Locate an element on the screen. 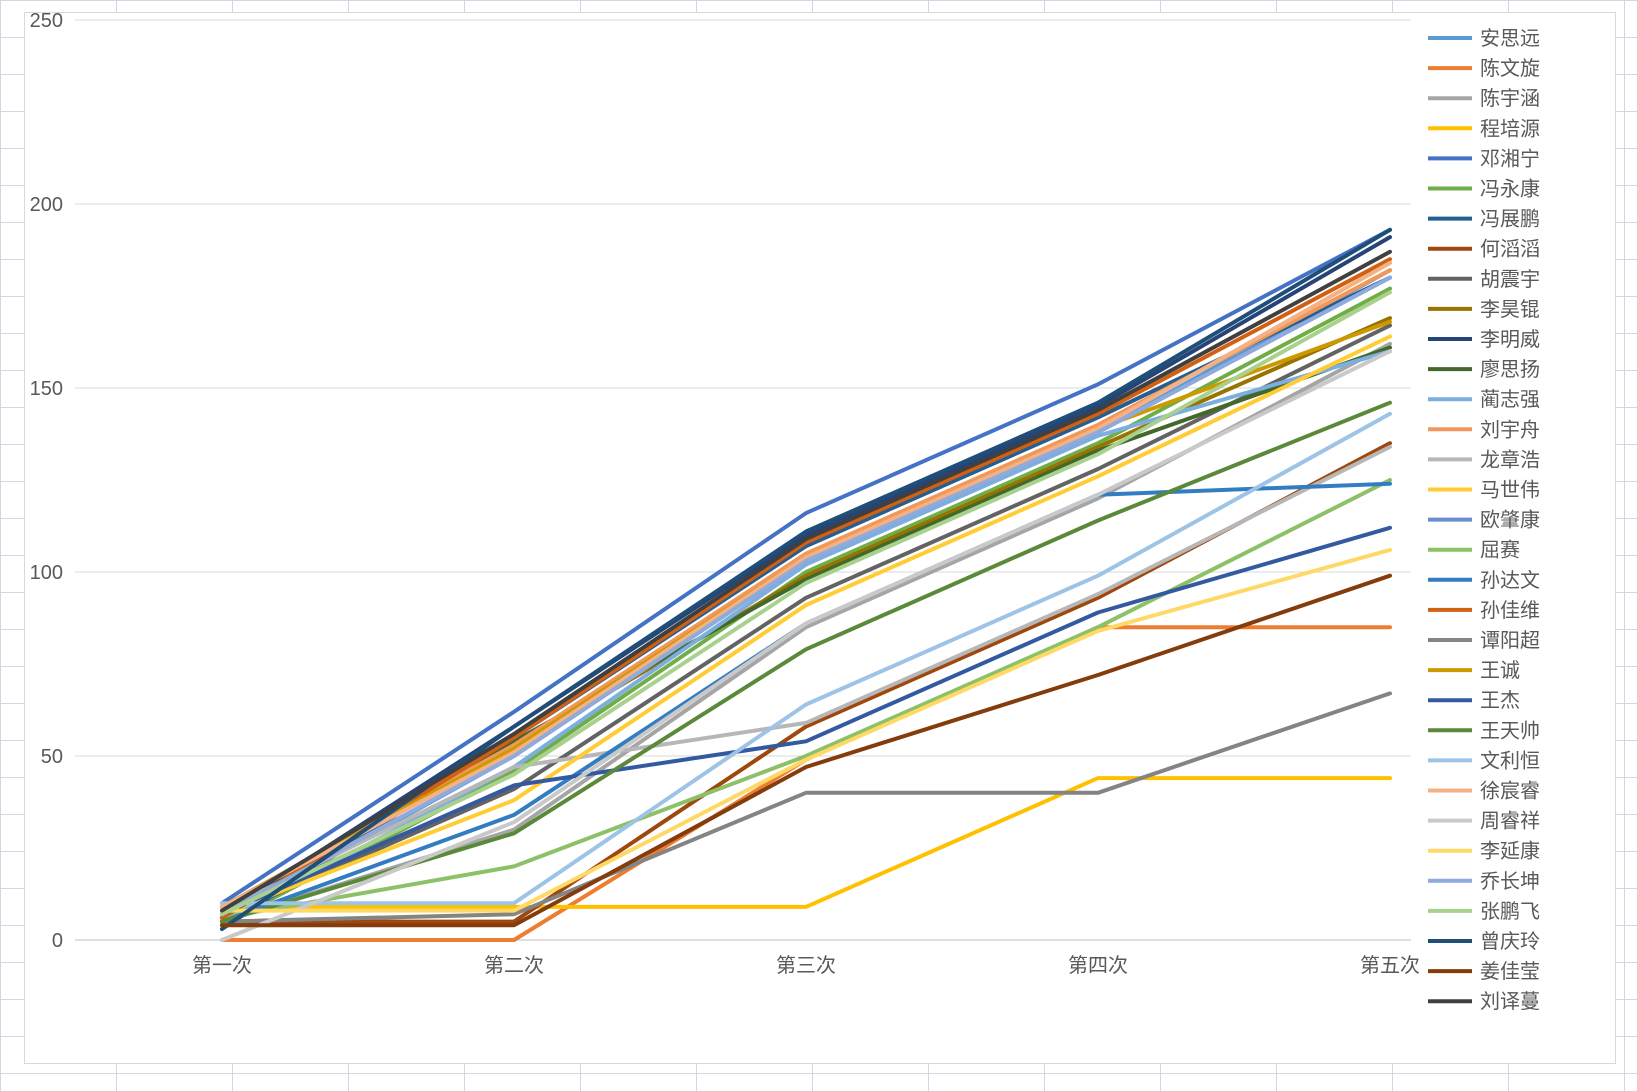 The width and height of the screenshot is (1637, 1091). legend-entry-label: 屈赛 is located at coordinates (1500, 550).